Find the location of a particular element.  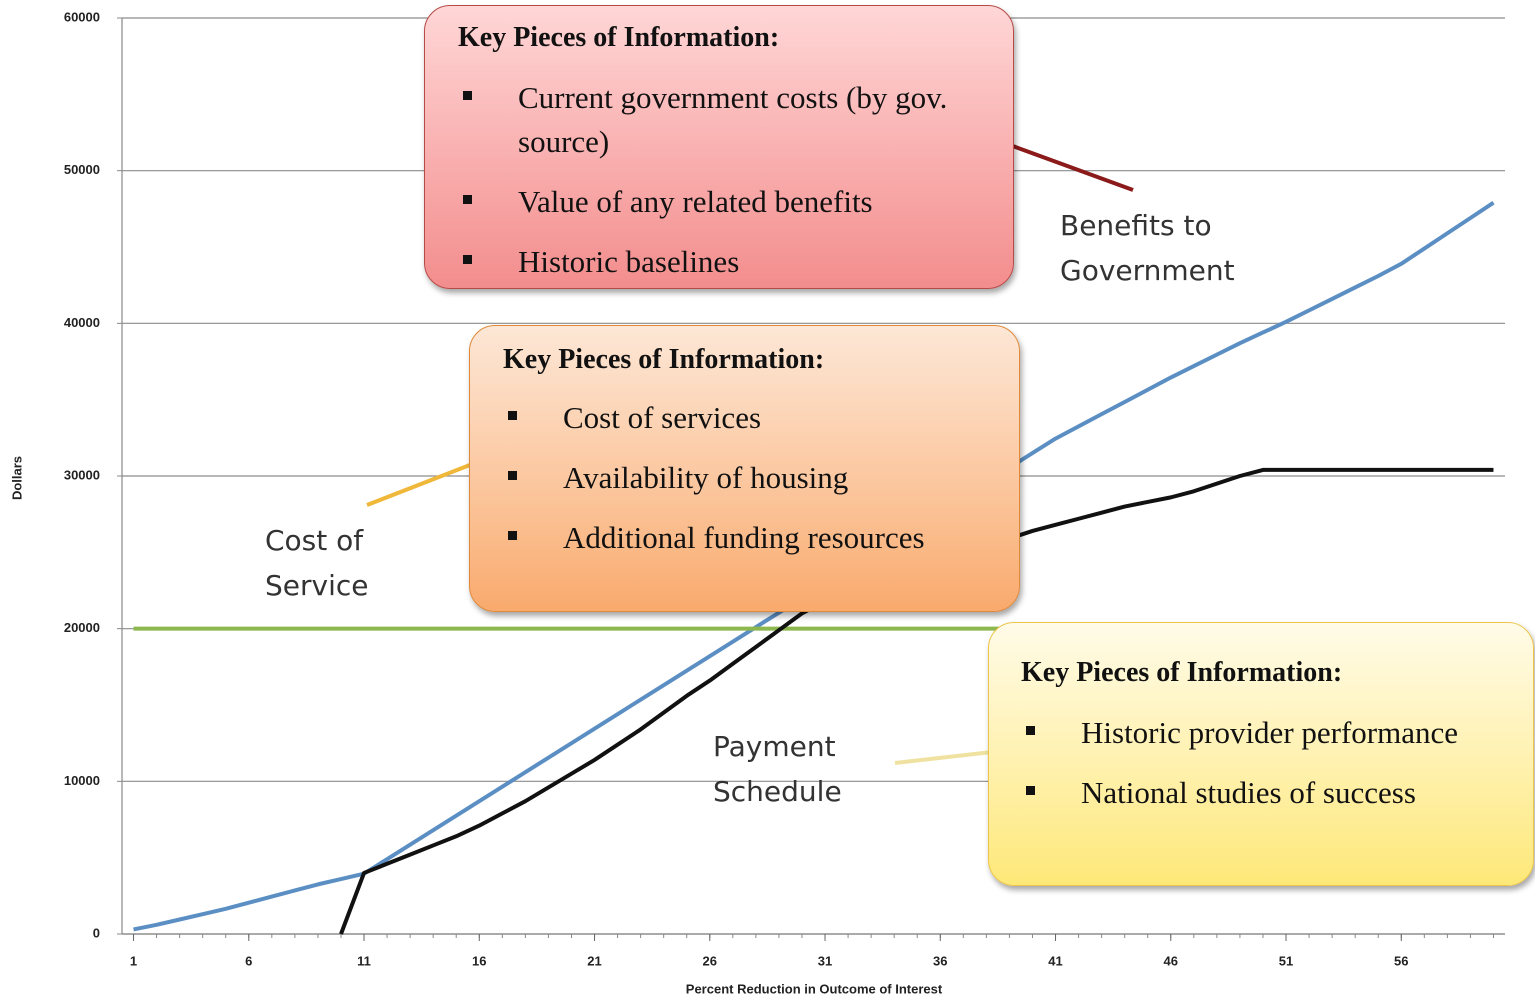

y-tick-label: 30000 is located at coordinates (82, 474).